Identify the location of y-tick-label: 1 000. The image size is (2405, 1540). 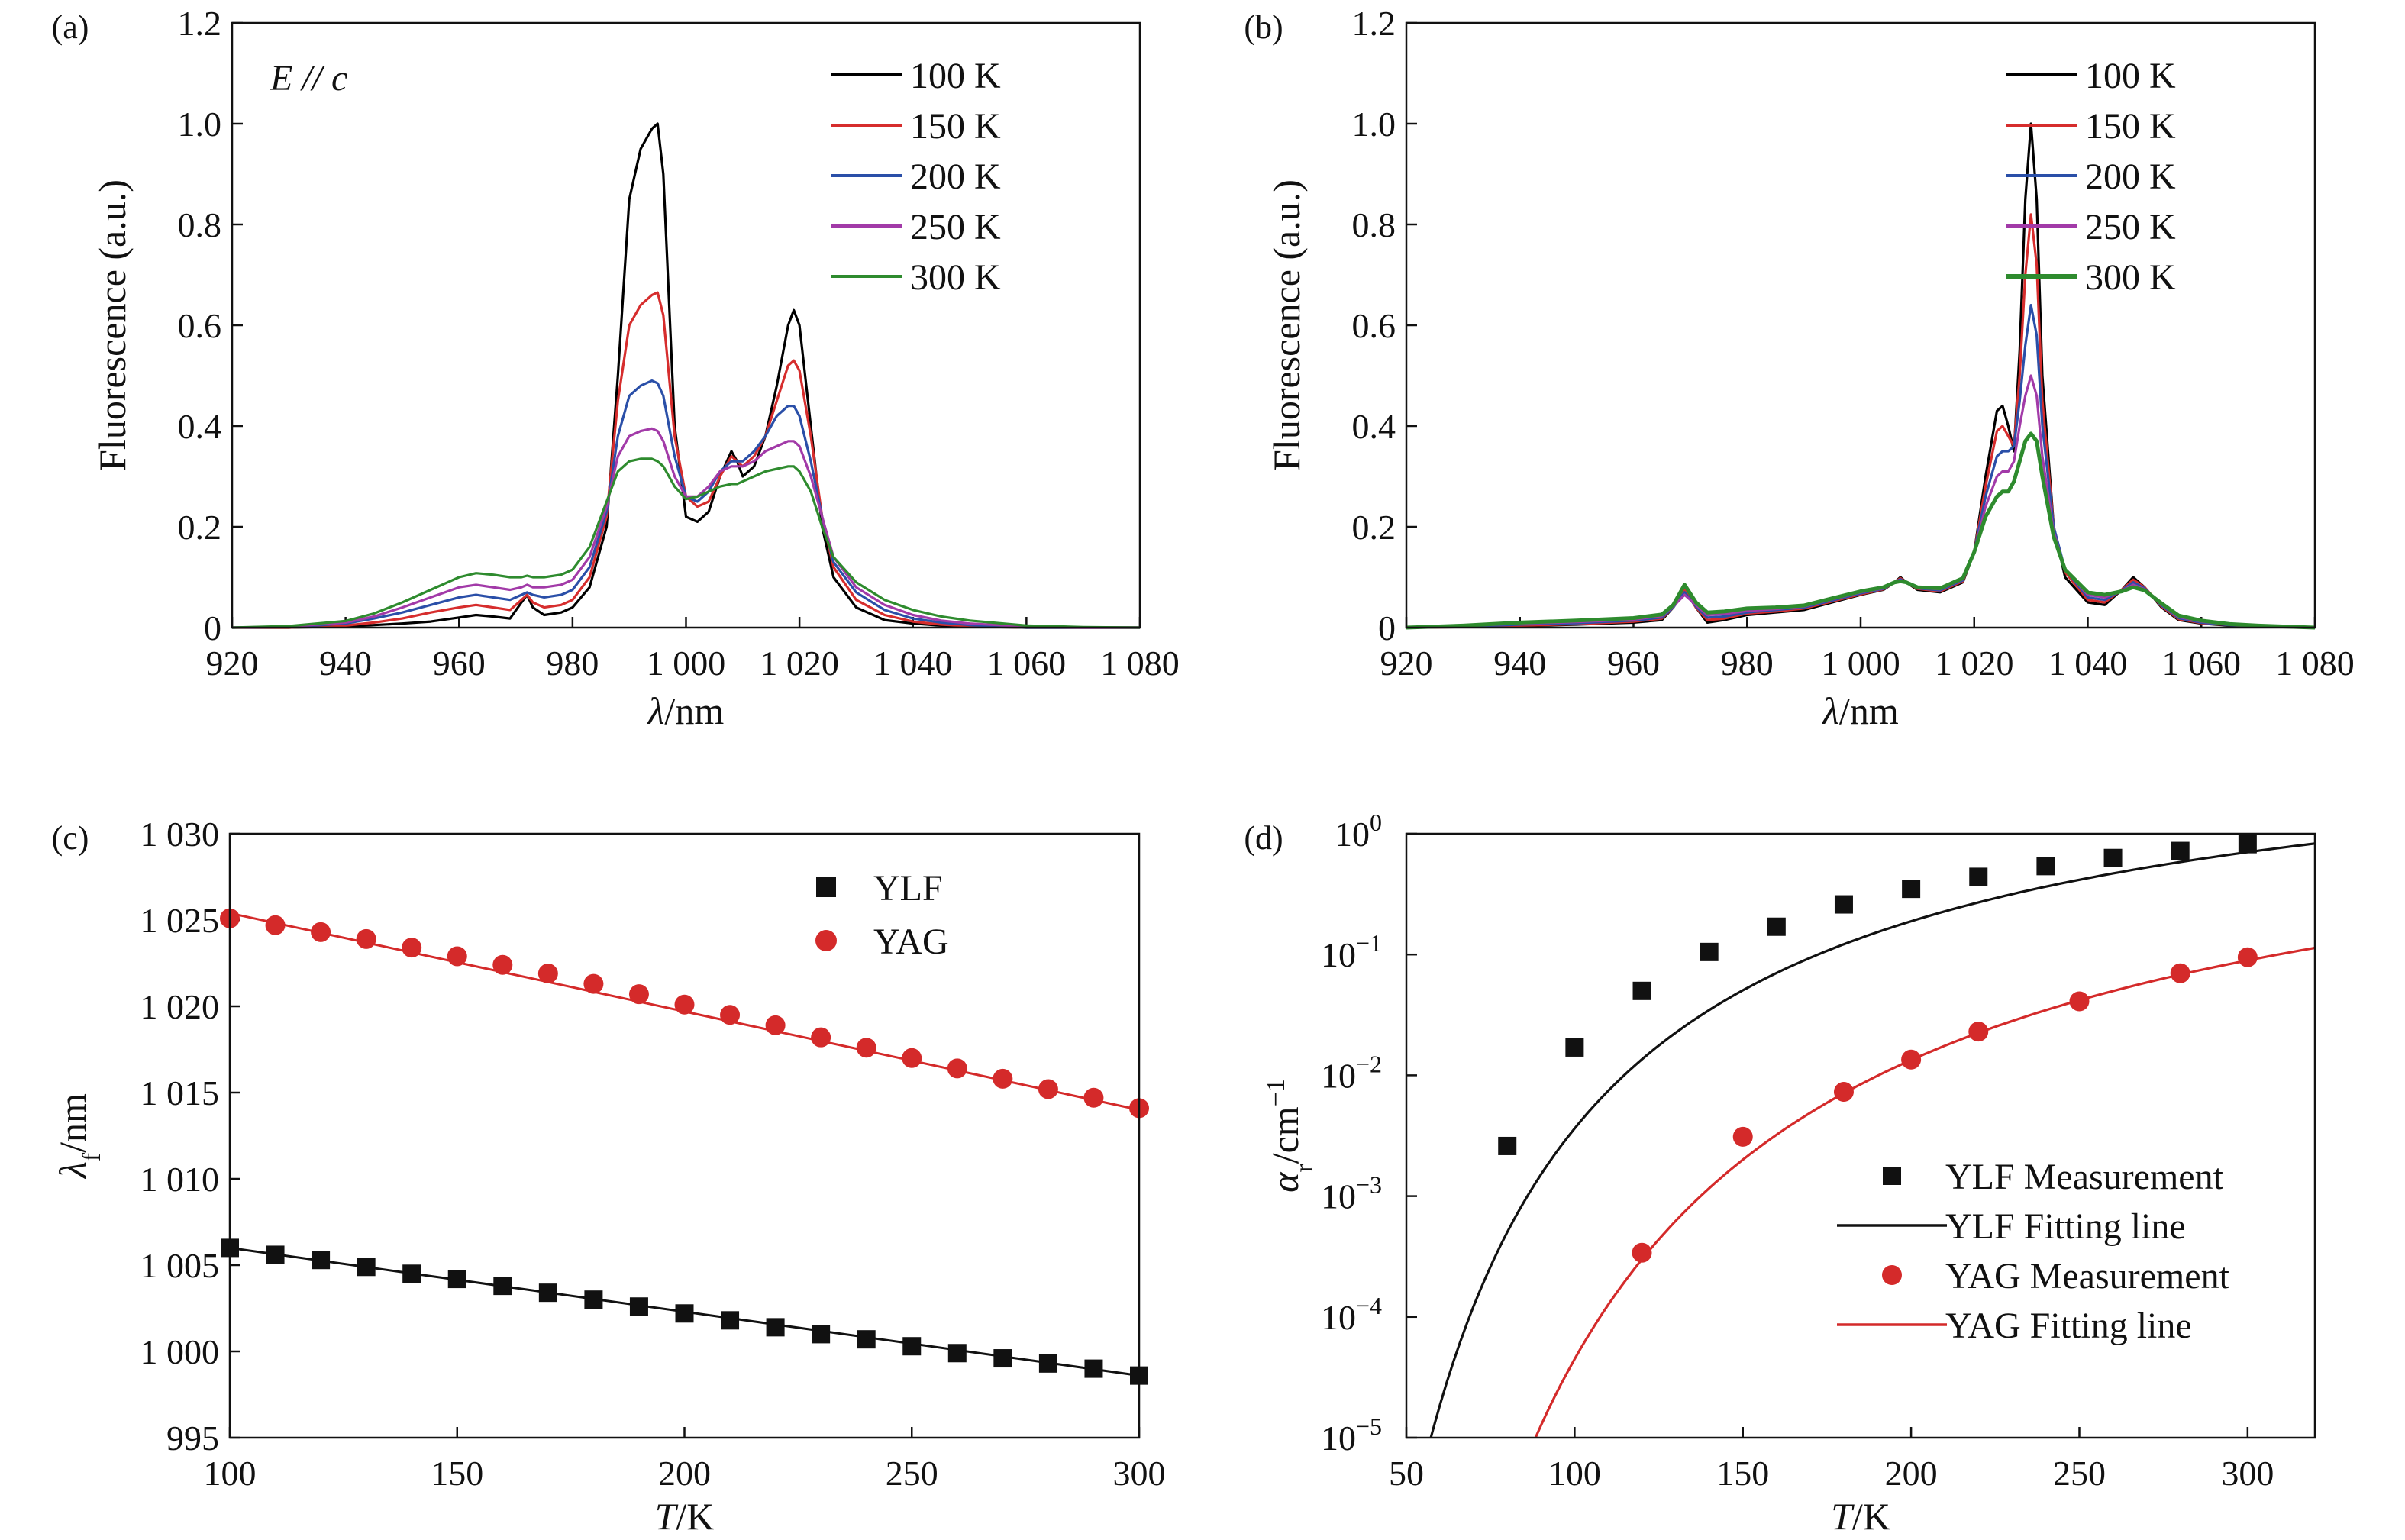
(180, 1351).